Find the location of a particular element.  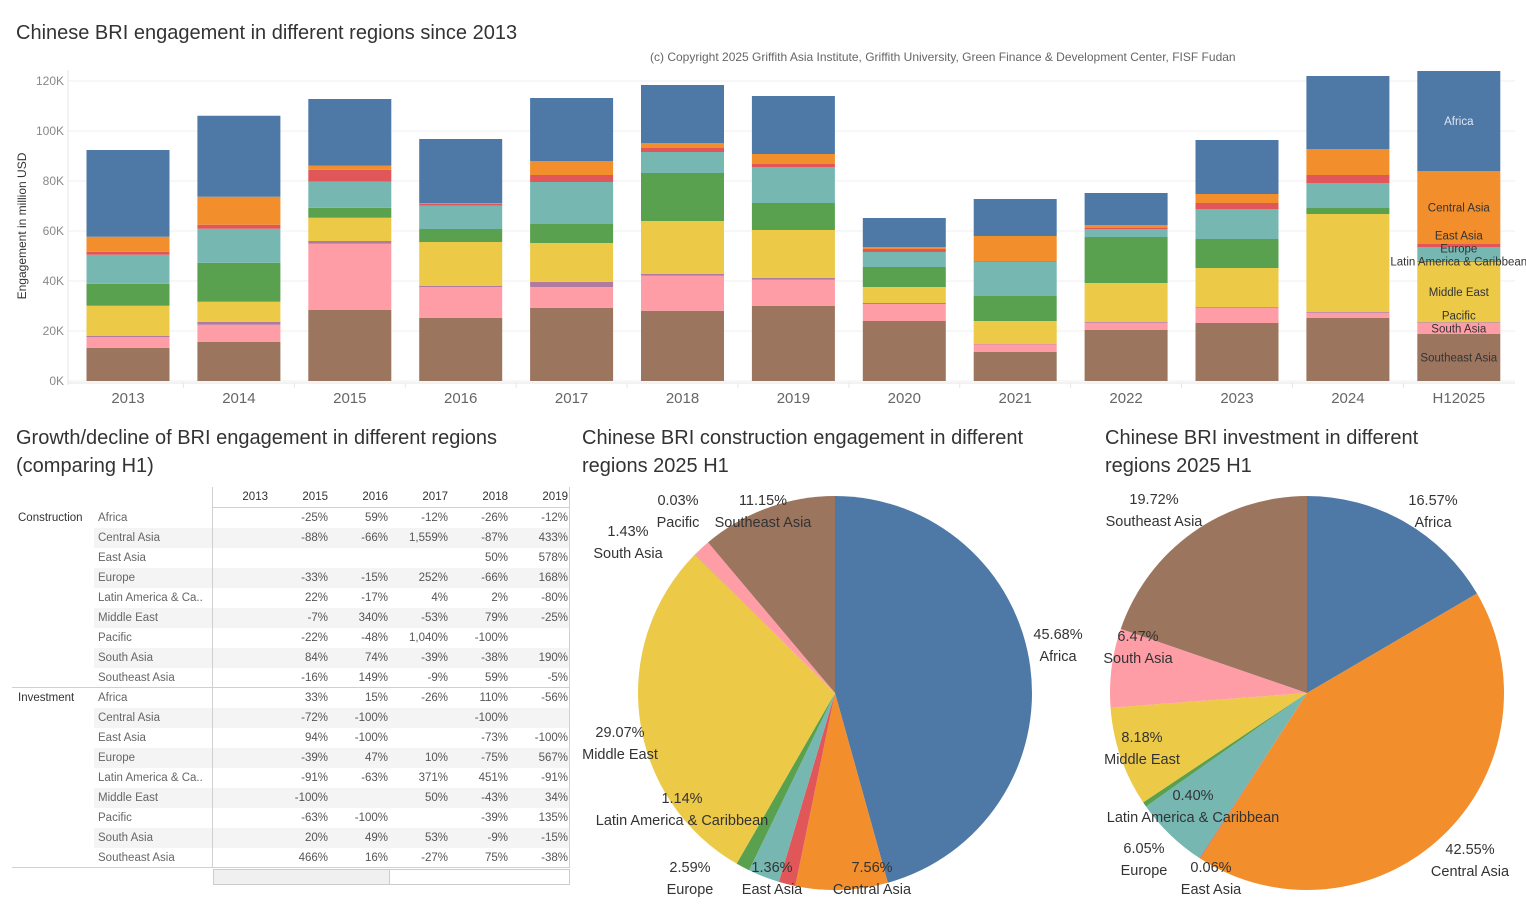

x-tick-label: 2013 is located at coordinates (127, 398).